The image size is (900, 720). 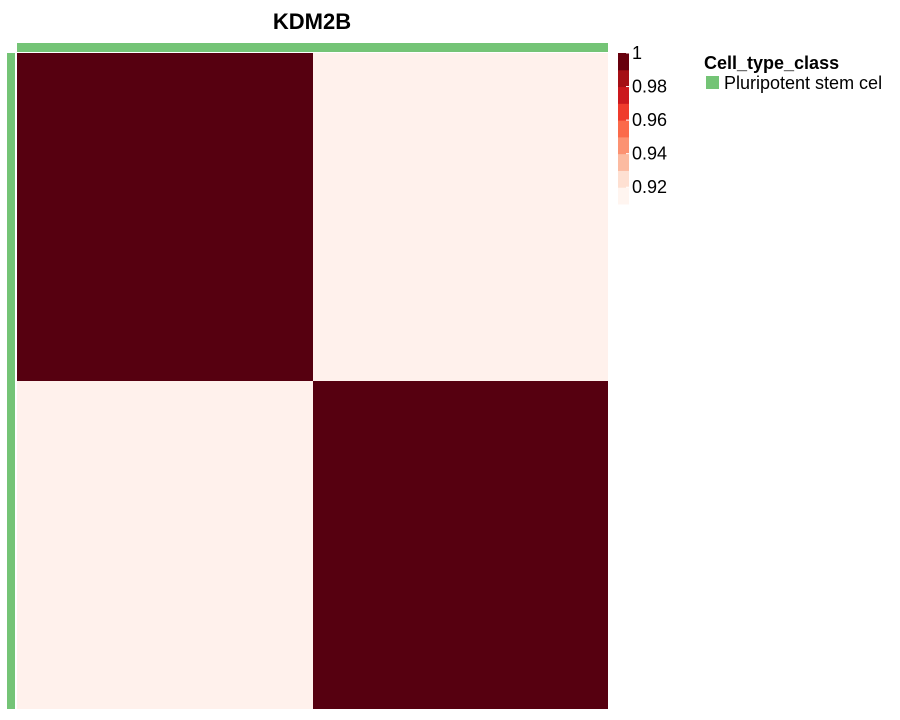 I want to click on heatmap-cell-r2-c2, so click(x=460, y=545).